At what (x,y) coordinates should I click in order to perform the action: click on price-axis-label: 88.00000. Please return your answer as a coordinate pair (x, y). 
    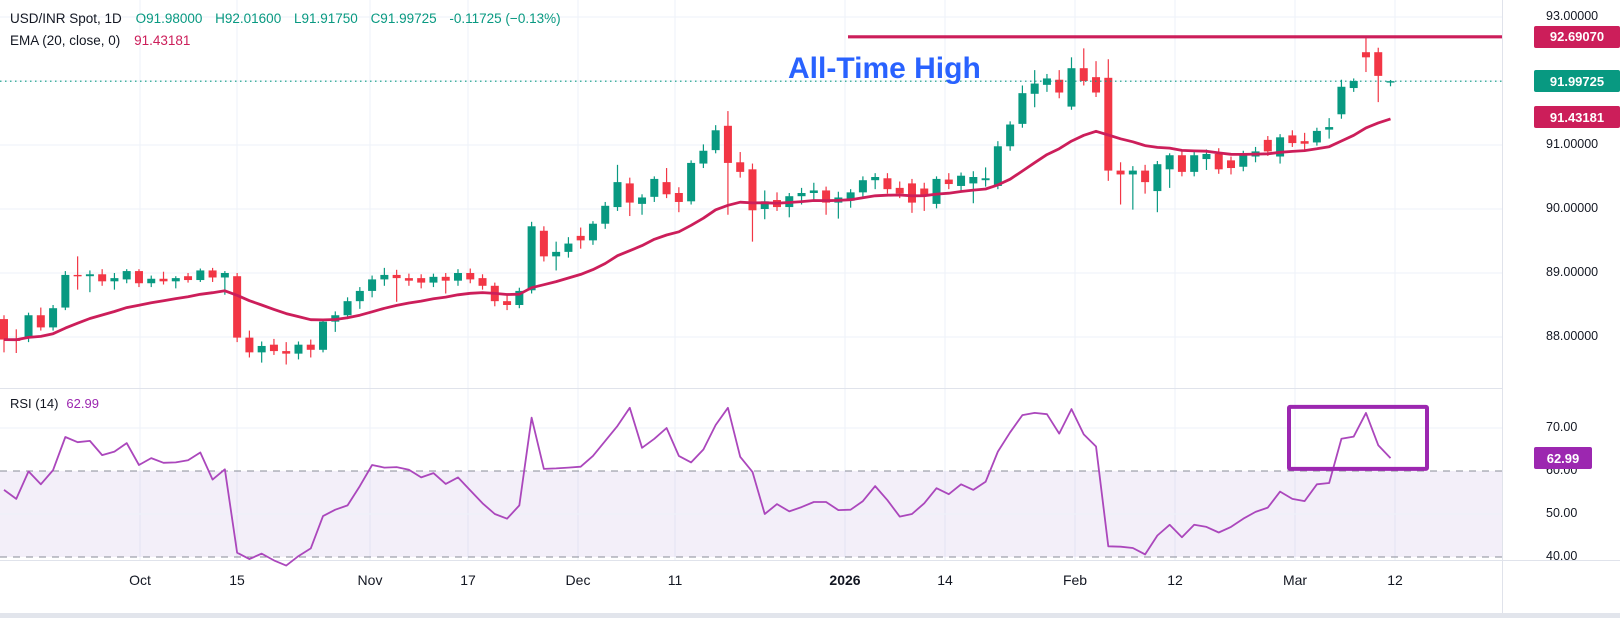
    Looking at the image, I should click on (1572, 336).